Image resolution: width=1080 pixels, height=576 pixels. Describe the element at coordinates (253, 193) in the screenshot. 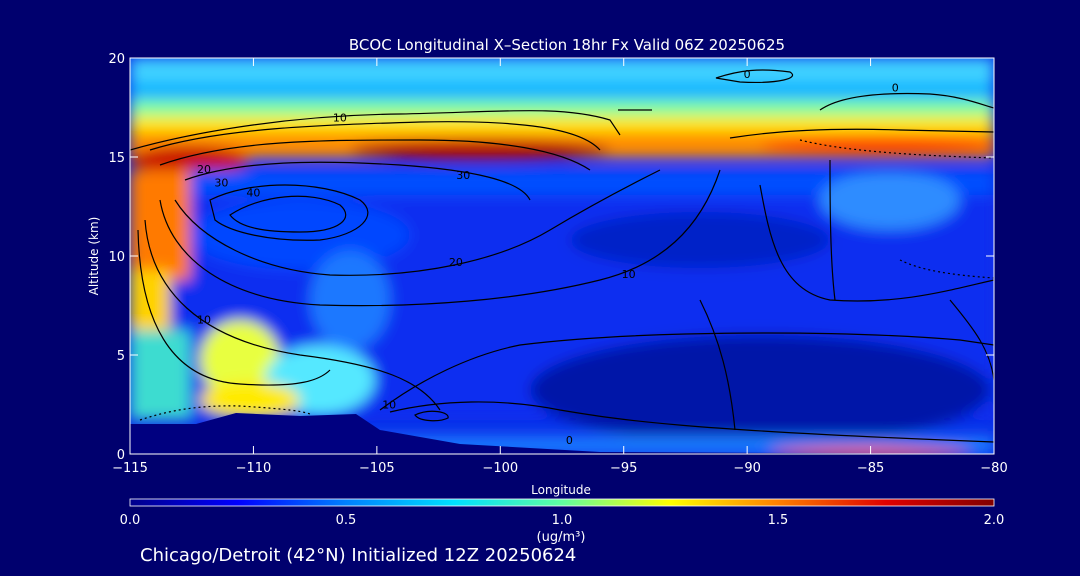

I see `contour-label: 40` at that location.